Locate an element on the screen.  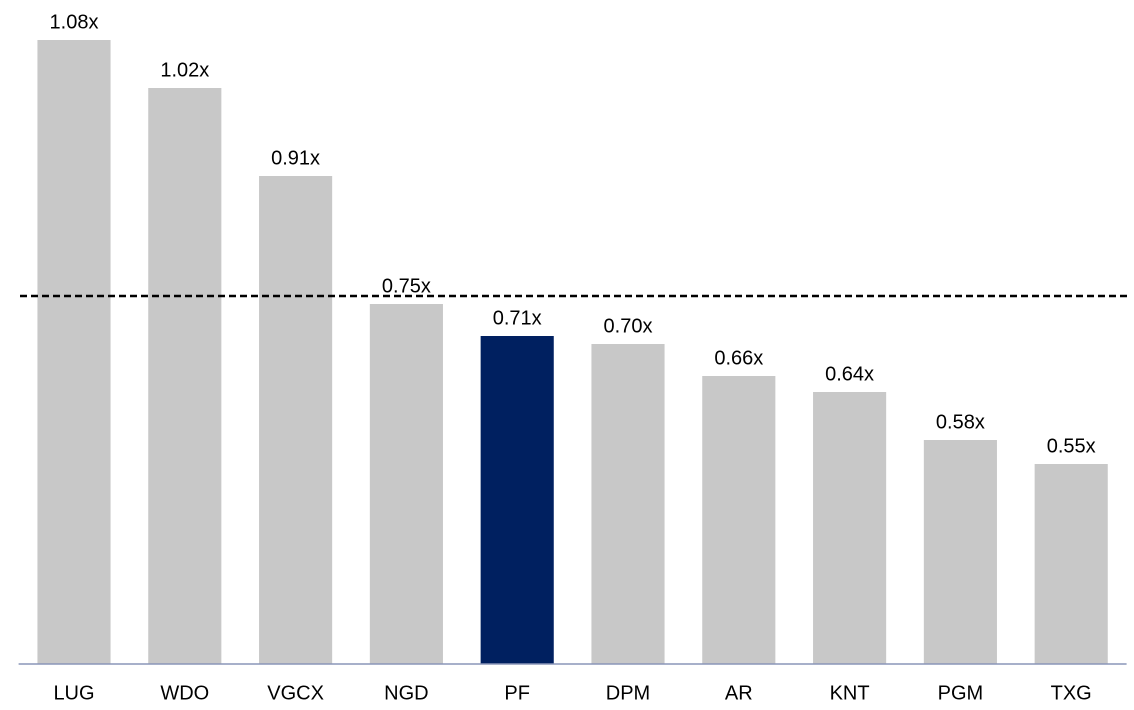
x-tick-label: NGD is located at coordinates (406, 693).